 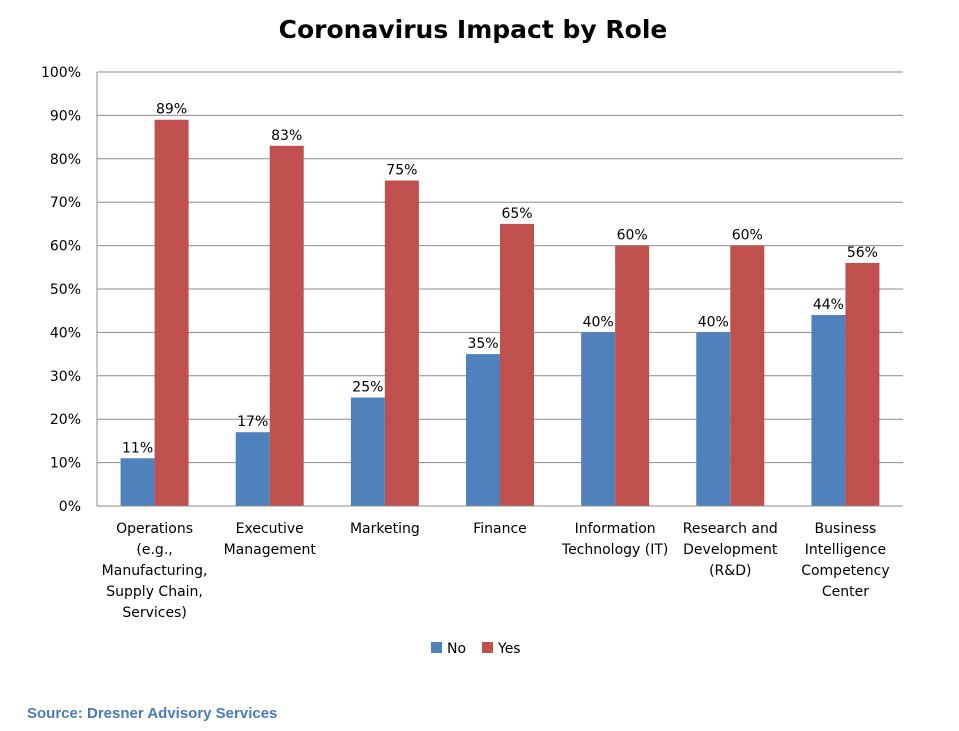 I want to click on data-label: 35%, so click(x=482, y=344).